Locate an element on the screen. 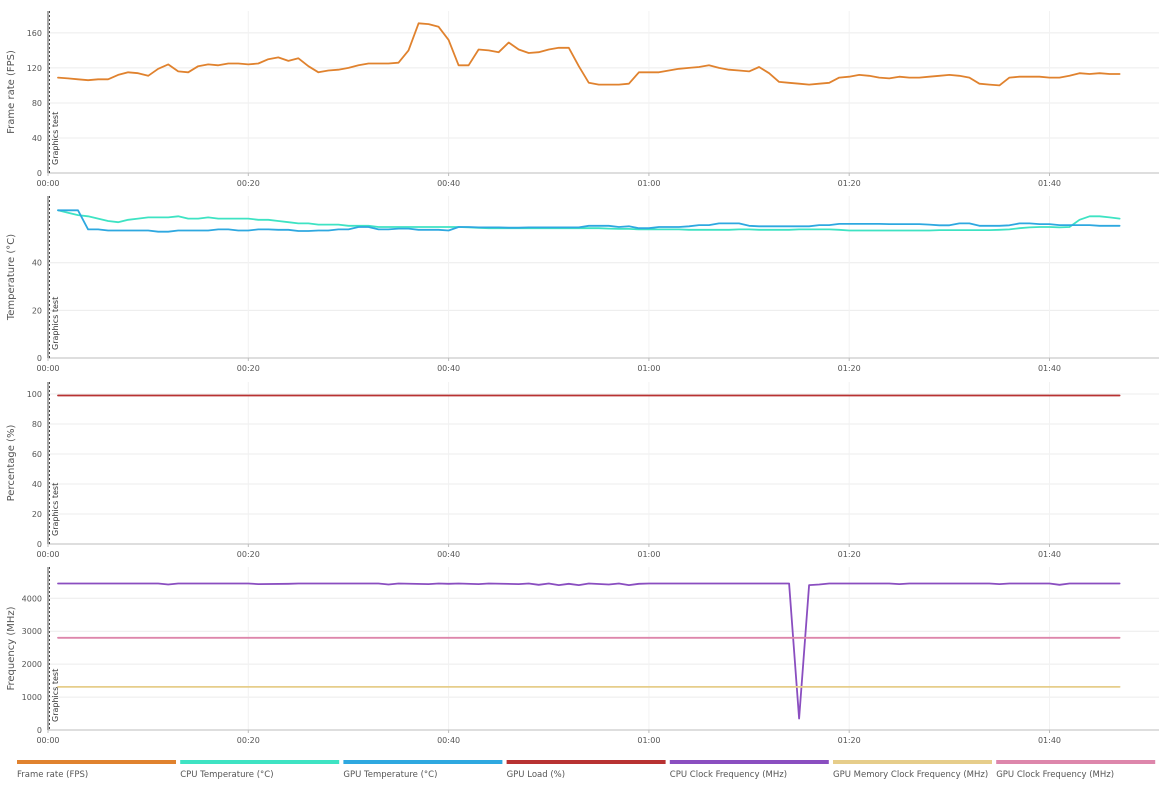  legend-item-gpu-temperature-c: GPU Temperature (°C) is located at coordinates (422, 770).